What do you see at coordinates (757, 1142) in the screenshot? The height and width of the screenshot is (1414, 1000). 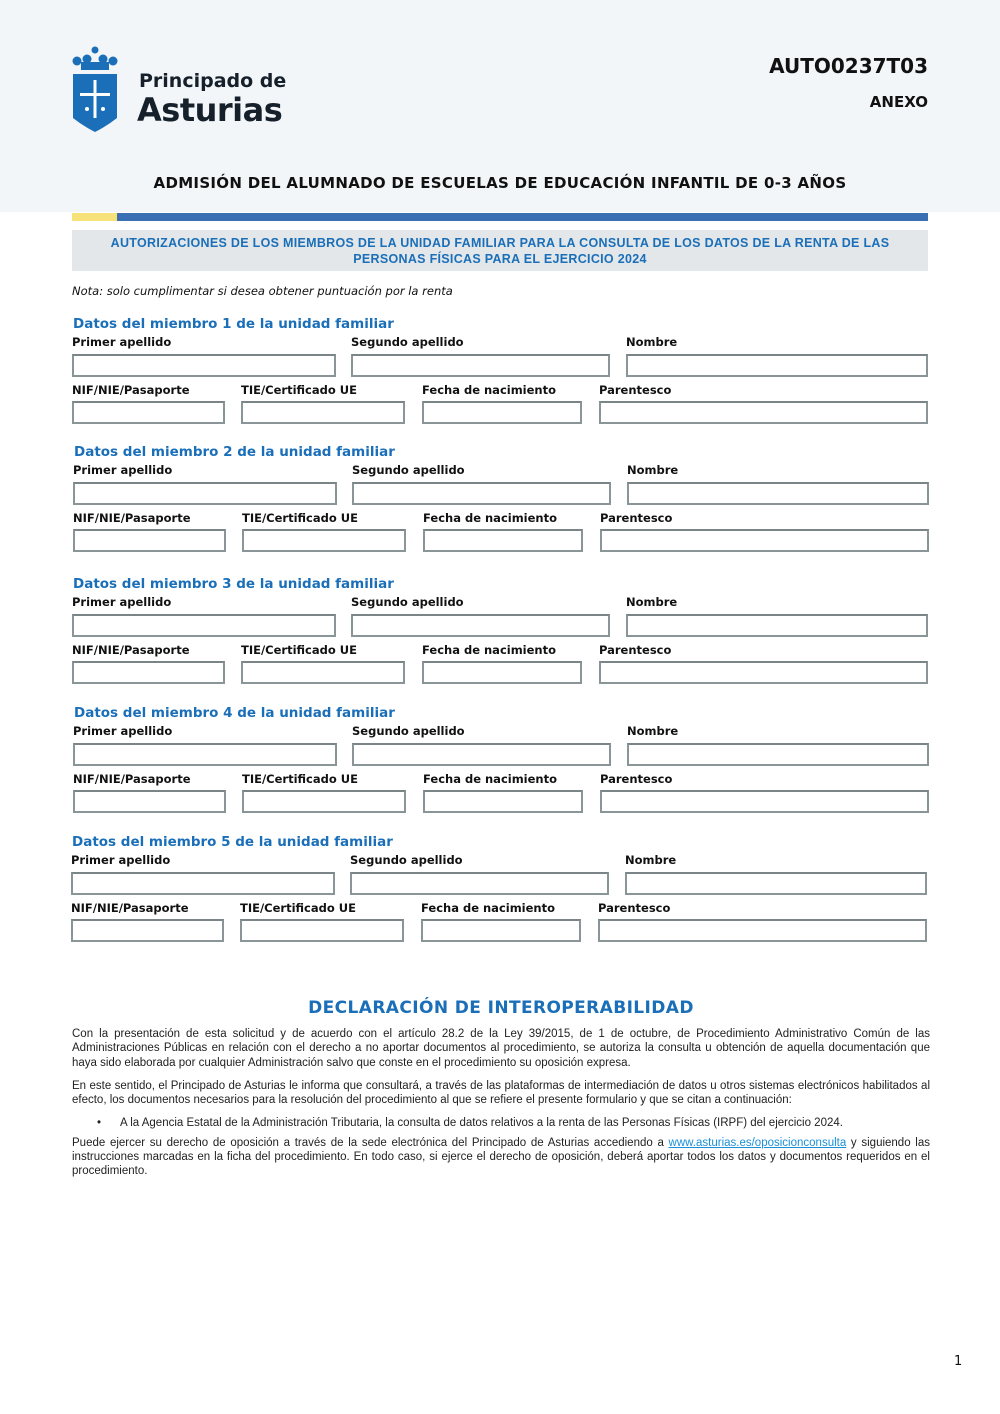 I see `opposition-link: www.asturias.es/oposicionconsulta` at bounding box center [757, 1142].